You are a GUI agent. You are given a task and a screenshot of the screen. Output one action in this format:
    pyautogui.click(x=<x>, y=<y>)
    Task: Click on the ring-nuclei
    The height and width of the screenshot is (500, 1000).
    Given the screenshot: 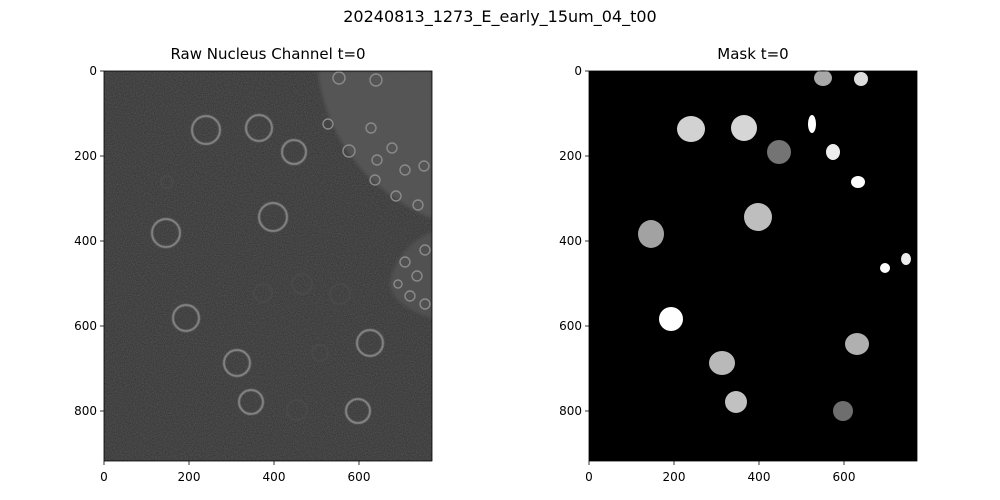 What is the action you would take?
    pyautogui.click(x=267, y=269)
    